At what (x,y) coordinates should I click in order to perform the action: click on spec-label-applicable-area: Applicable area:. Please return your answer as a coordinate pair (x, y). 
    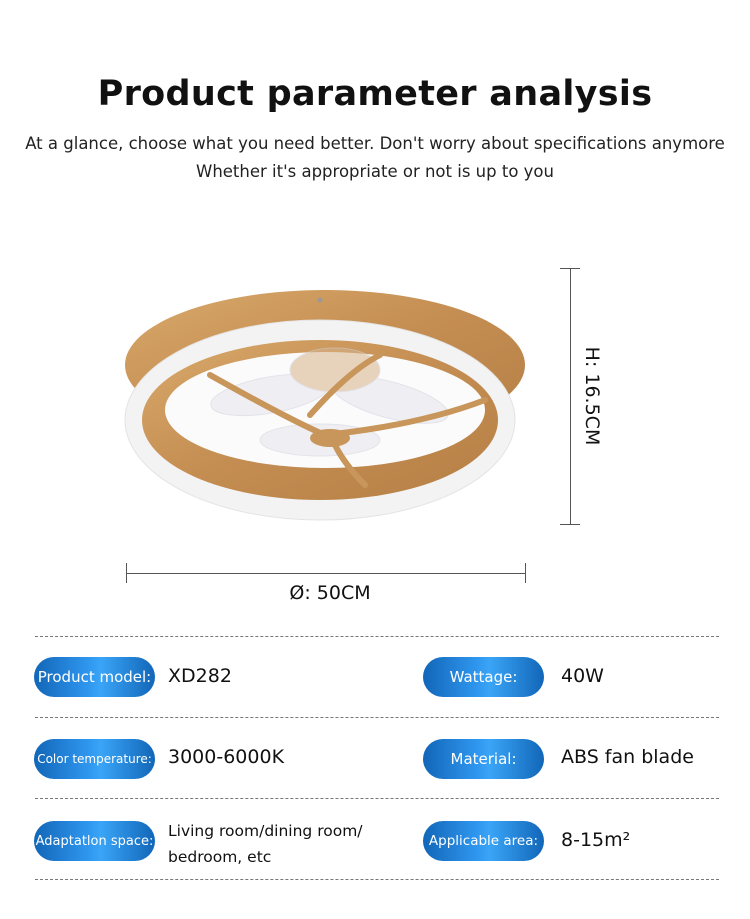
    Looking at the image, I should click on (483, 841).